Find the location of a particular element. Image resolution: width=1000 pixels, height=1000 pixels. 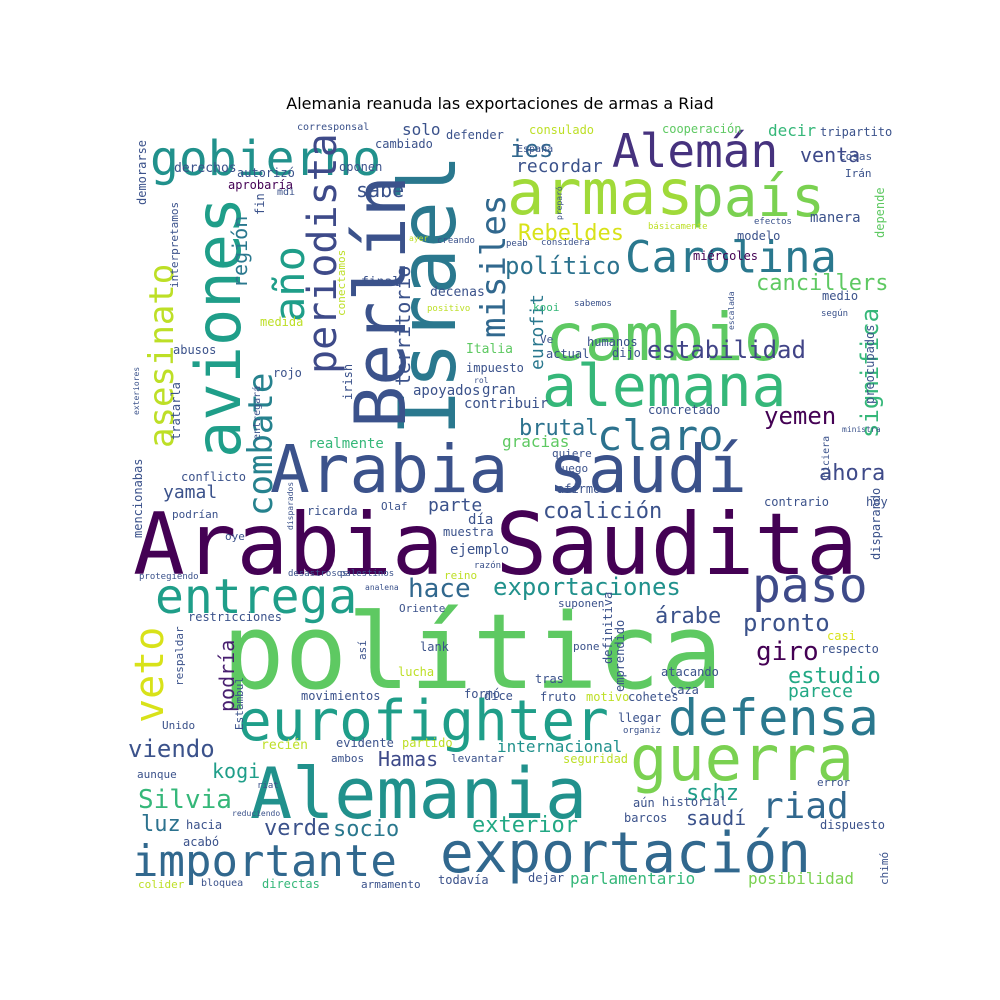

word-politica: política is located at coordinates (472, 652).